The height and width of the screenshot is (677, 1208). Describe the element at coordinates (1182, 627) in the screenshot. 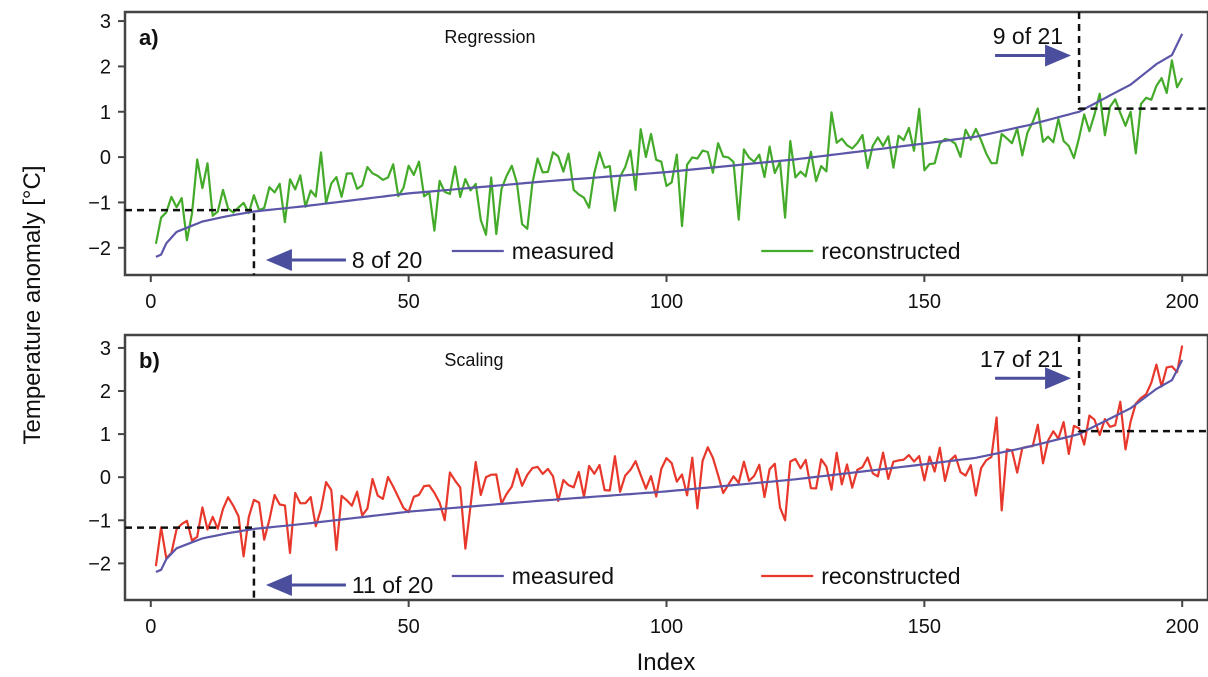

I see `x-tick-label-b: 200` at that location.